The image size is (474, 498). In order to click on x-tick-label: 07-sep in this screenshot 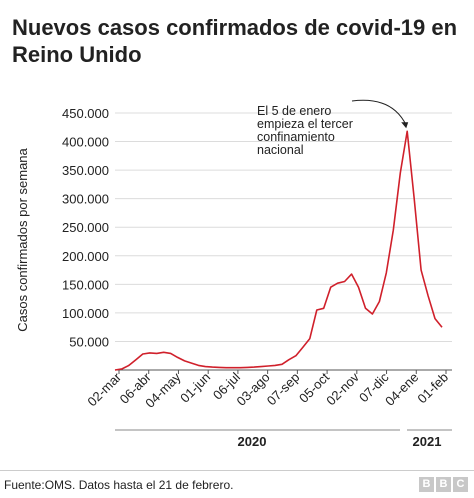, I will do `click(283, 389)`.